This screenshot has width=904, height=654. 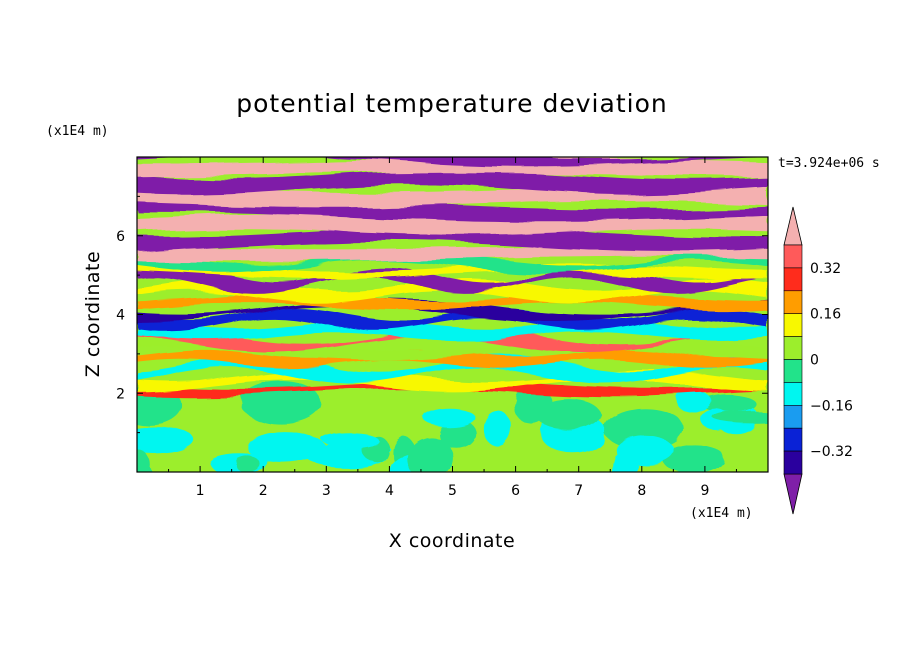 I want to click on y-unit-label: (x1E4 m), so click(x=77, y=131).